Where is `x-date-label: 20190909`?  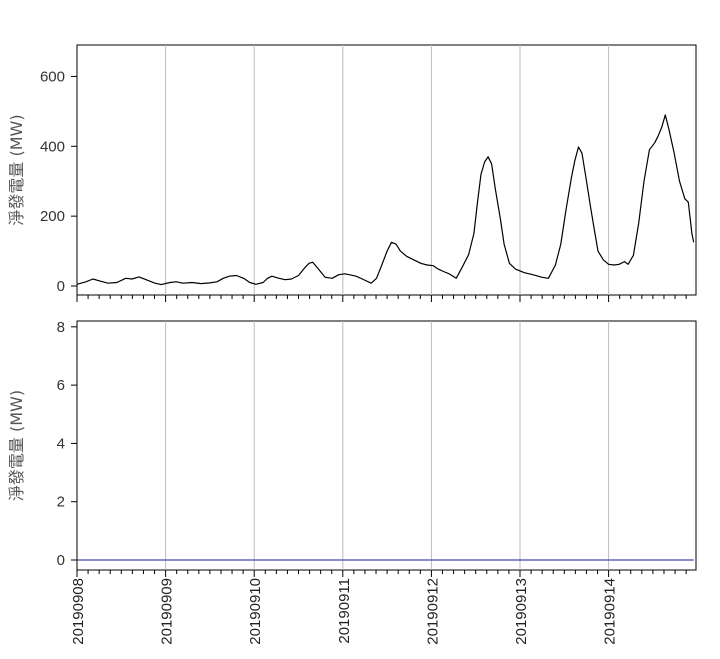
x-date-label: 20190909 is located at coordinates (167, 611).